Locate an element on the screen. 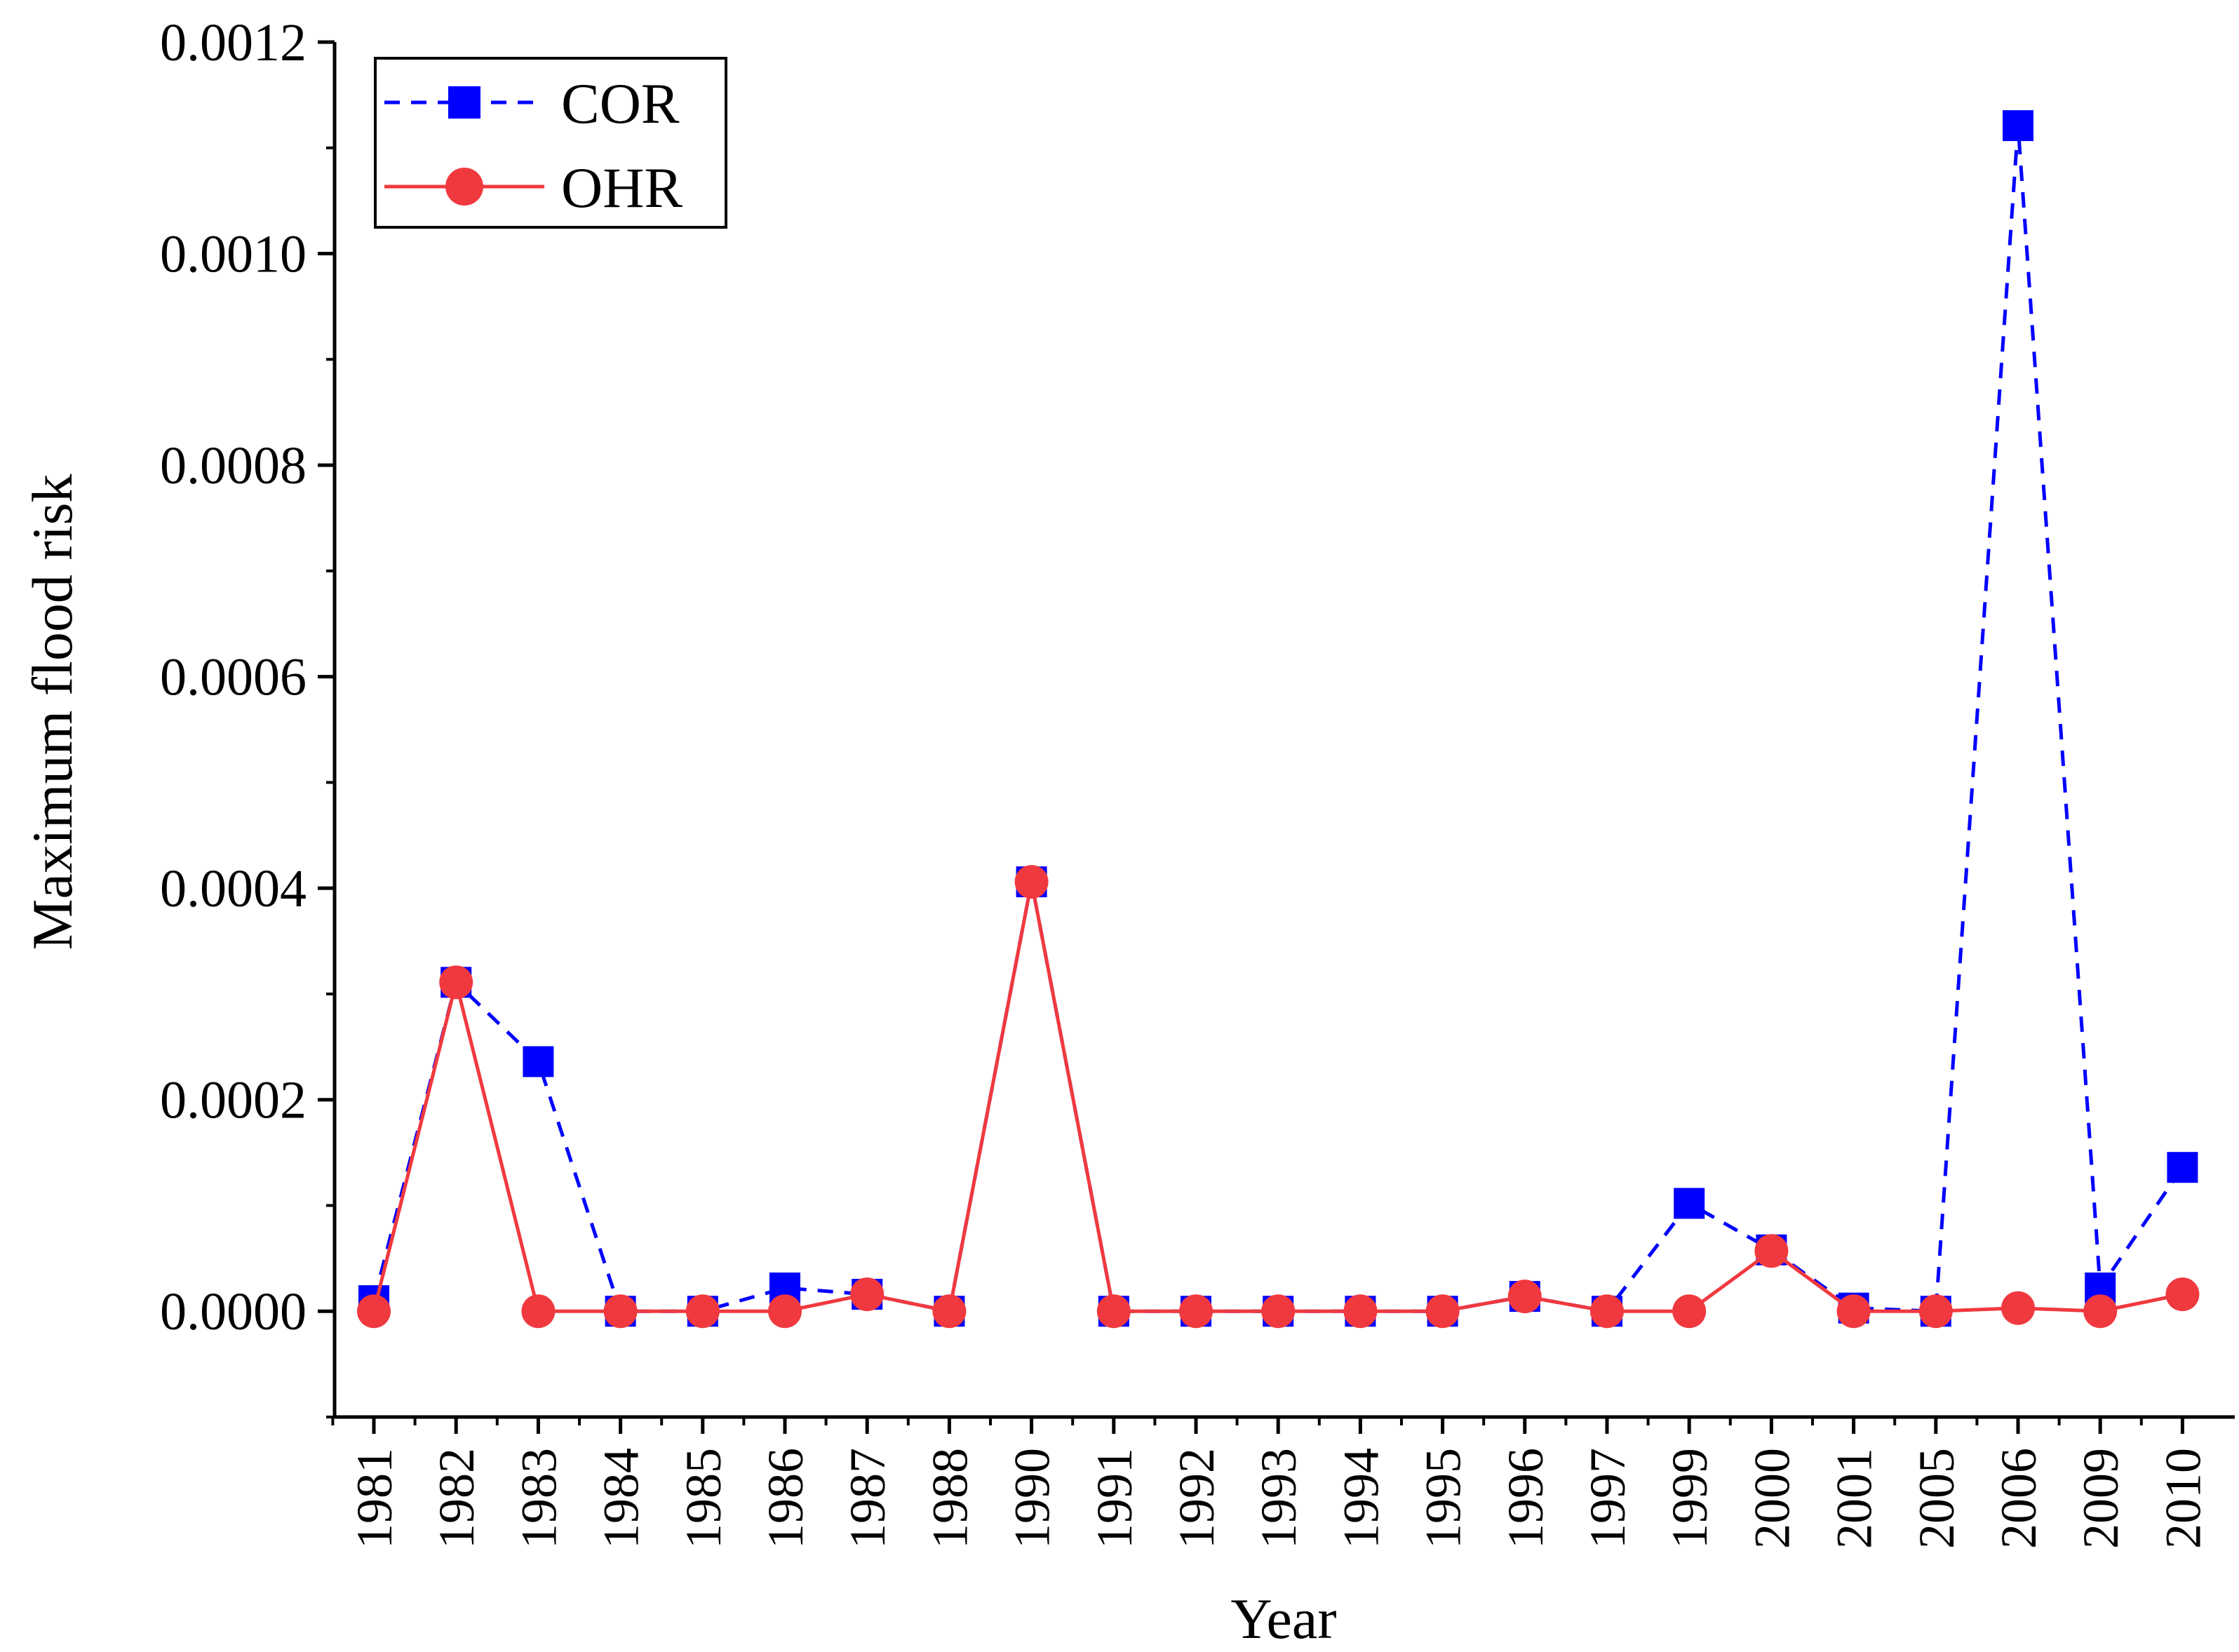 The width and height of the screenshot is (2239, 1652). x-tick-label: 1992 is located at coordinates (1197, 1498).